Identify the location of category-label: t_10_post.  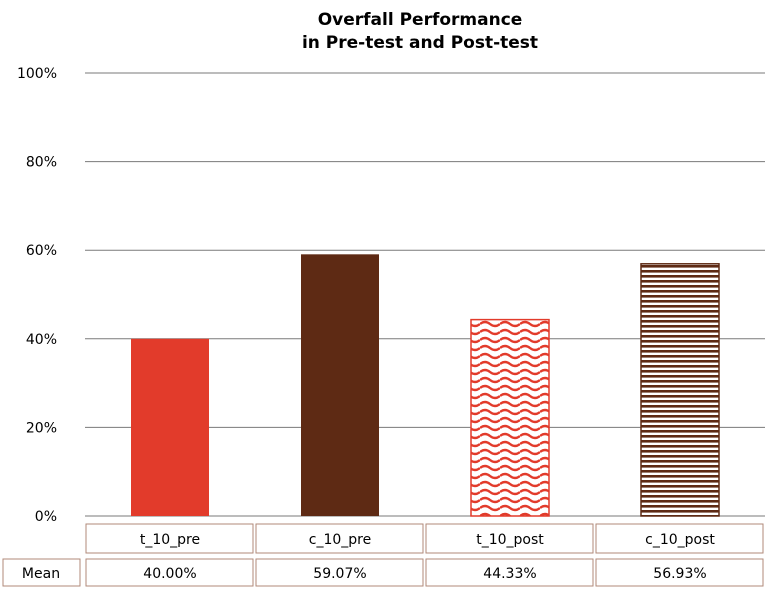
(510, 540).